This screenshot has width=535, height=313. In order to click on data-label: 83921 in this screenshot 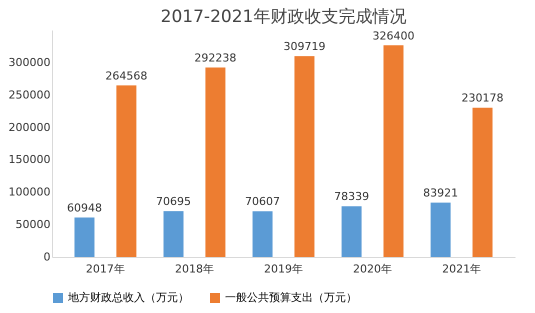, I will do `click(440, 193)`.